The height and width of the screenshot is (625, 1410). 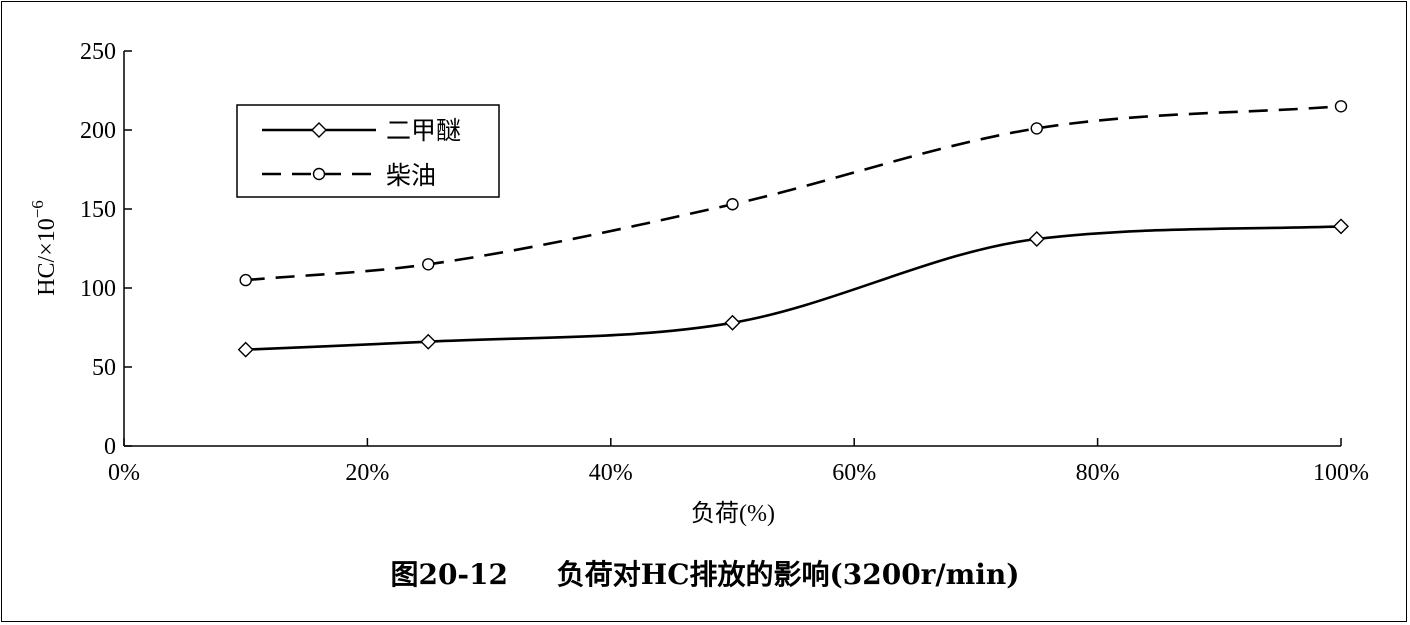 I want to click on legend-label-dme: 二甲醚, so click(x=423, y=131).